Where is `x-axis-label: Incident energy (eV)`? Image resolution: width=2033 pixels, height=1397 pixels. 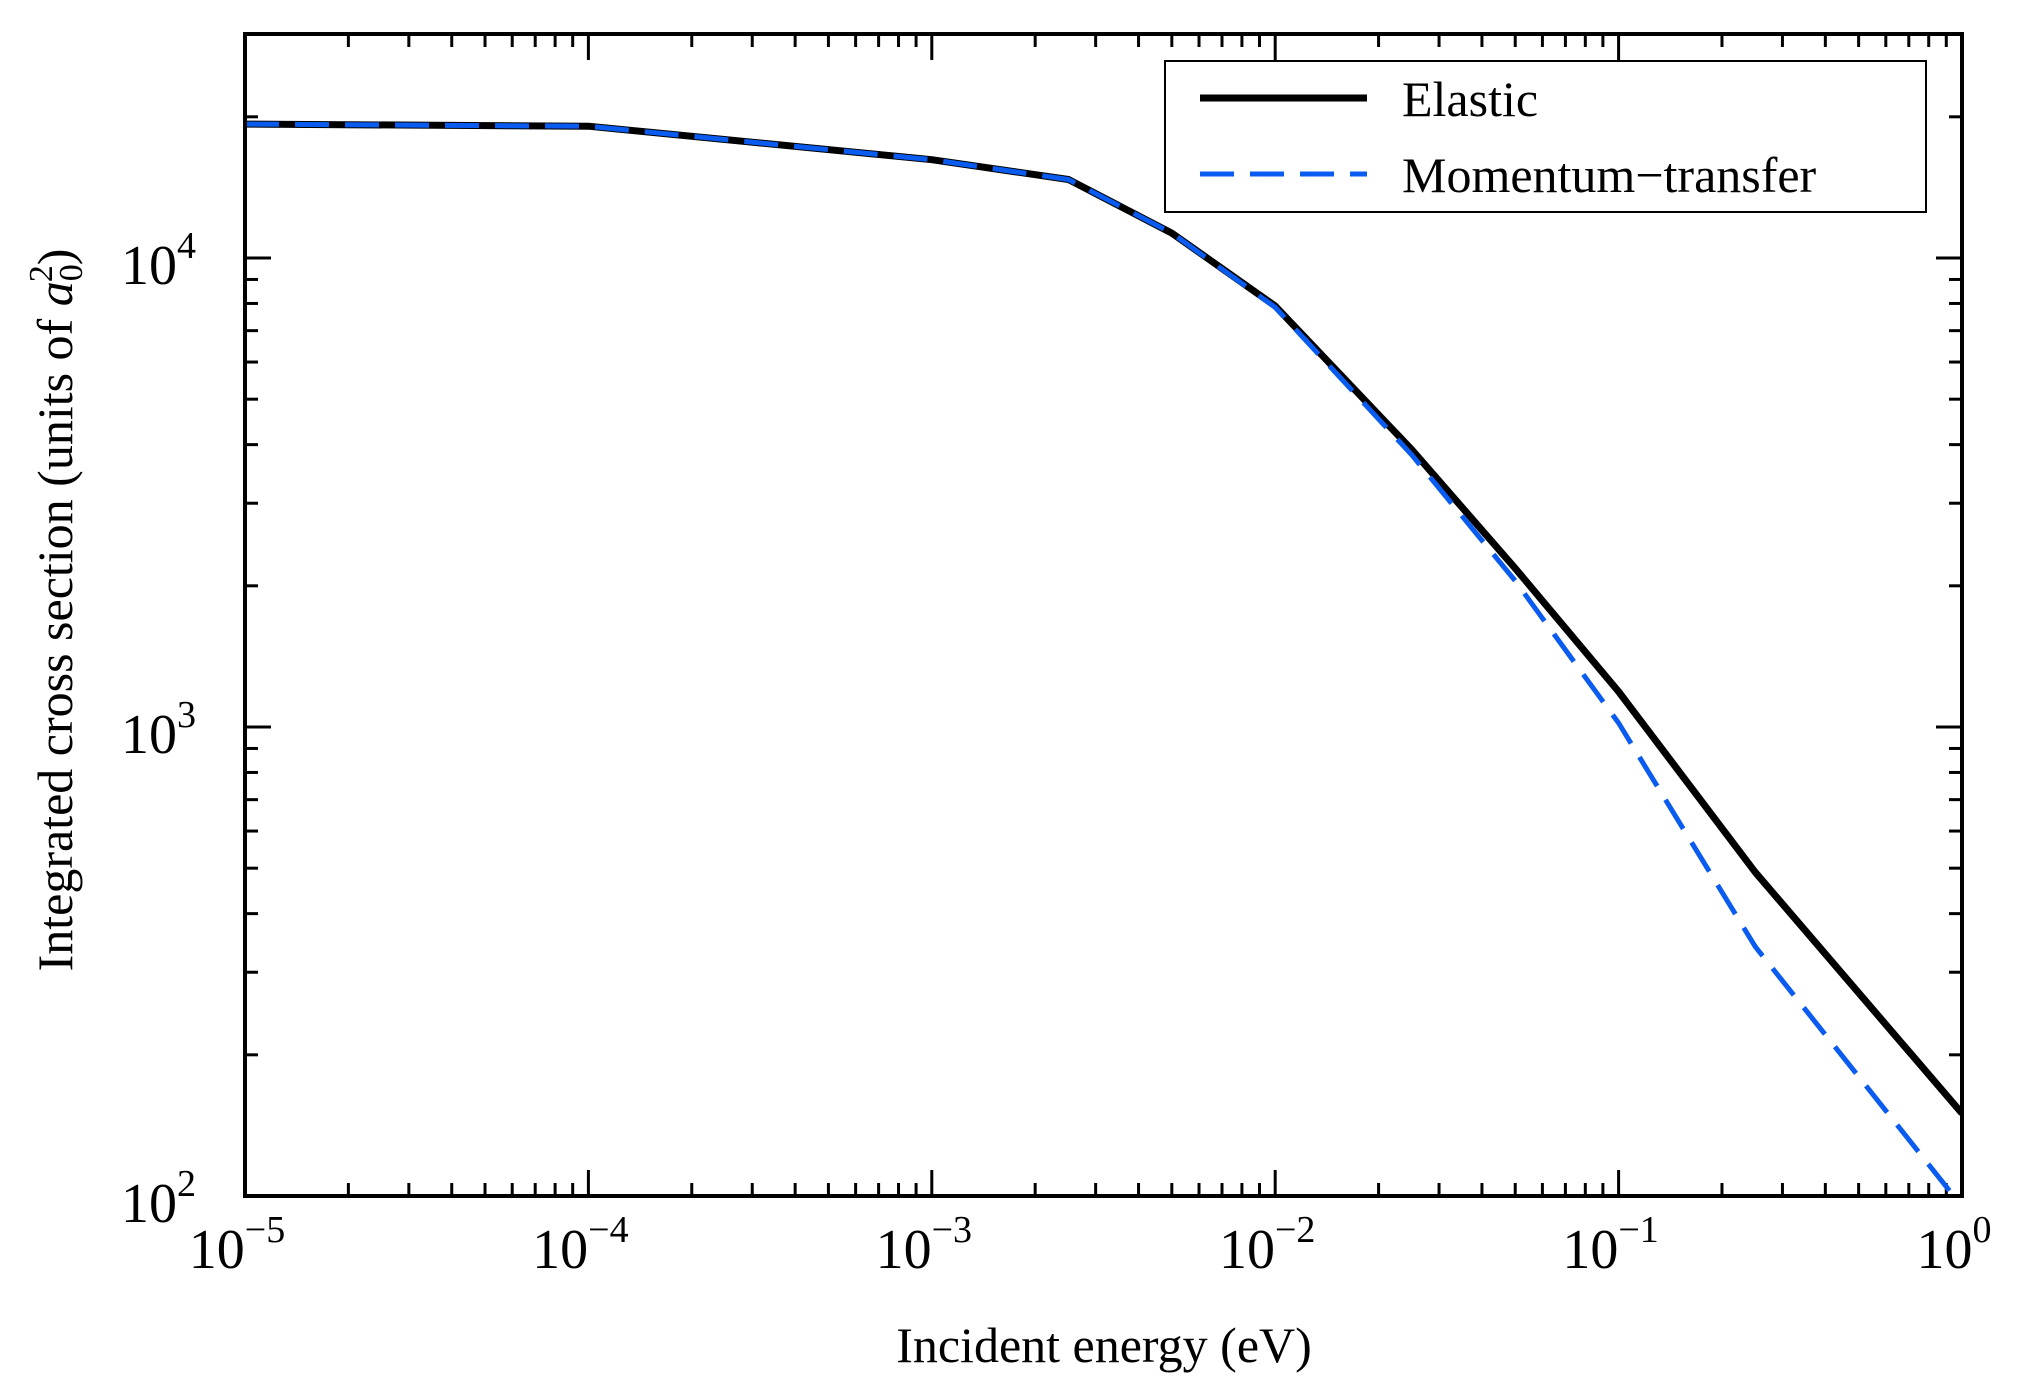
x-axis-label: Incident energy (eV) is located at coordinates (1104, 1345).